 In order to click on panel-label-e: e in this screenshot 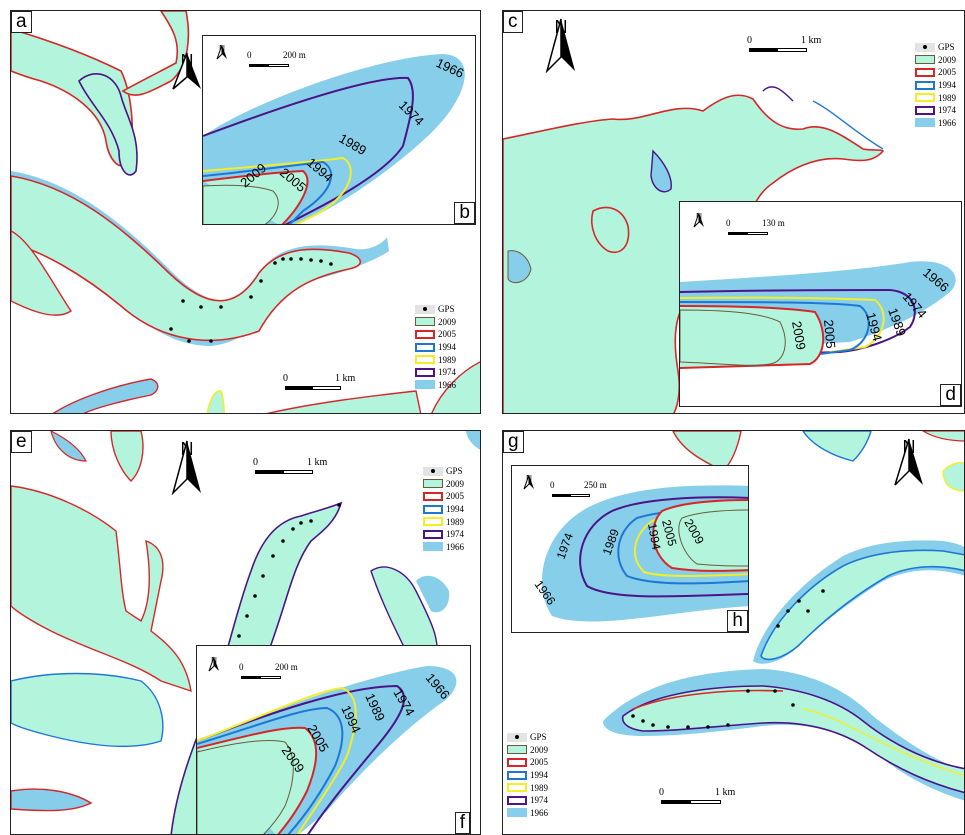, I will do `click(21, 442)`.